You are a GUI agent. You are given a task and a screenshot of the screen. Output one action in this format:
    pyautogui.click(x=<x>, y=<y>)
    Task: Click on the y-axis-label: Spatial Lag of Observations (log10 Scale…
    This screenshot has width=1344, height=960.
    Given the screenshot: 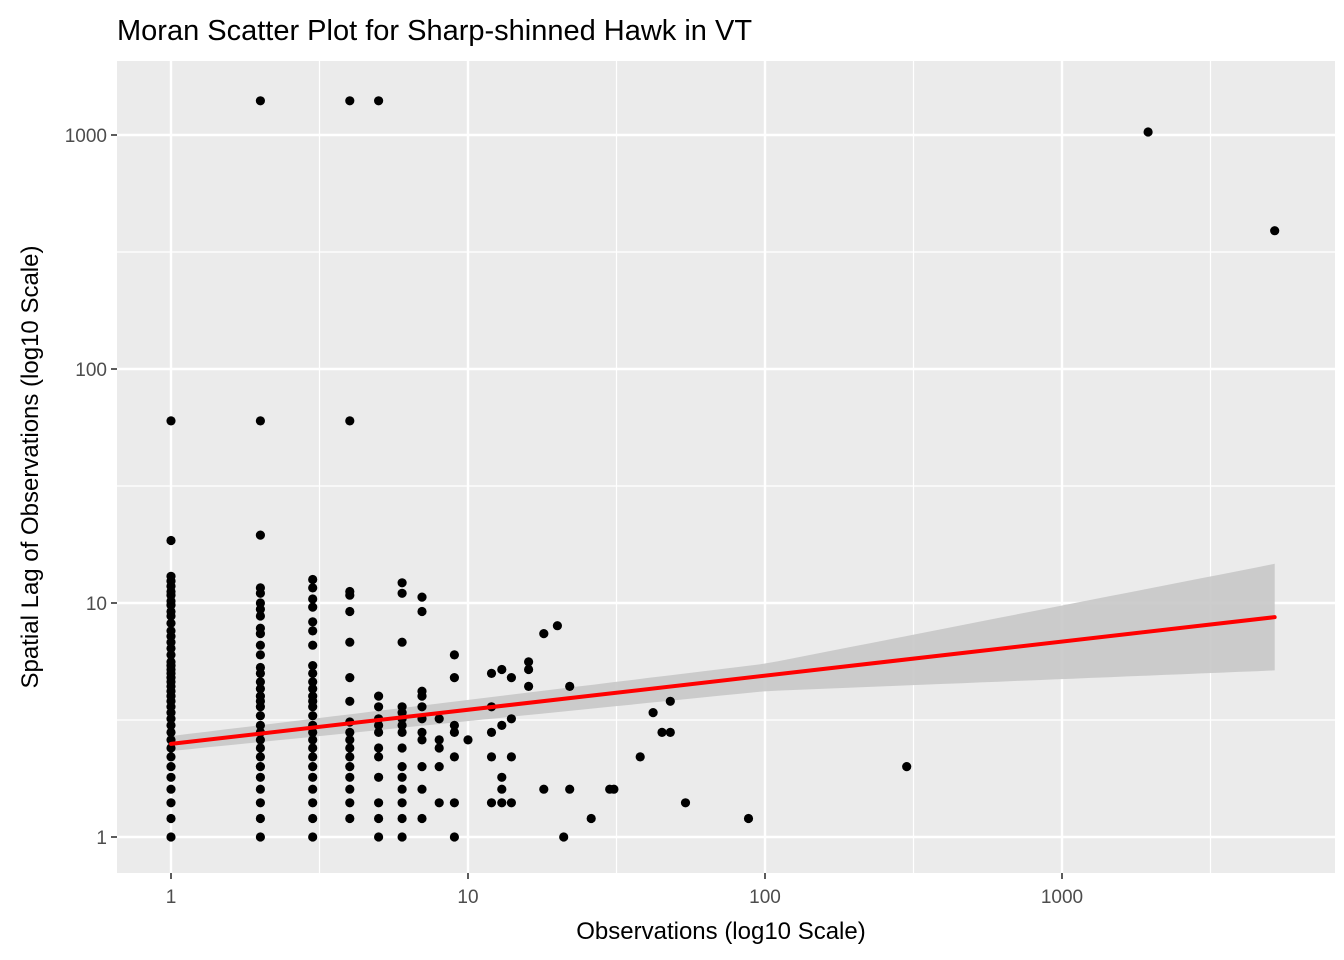 What is the action you would take?
    pyautogui.click(x=30, y=467)
    